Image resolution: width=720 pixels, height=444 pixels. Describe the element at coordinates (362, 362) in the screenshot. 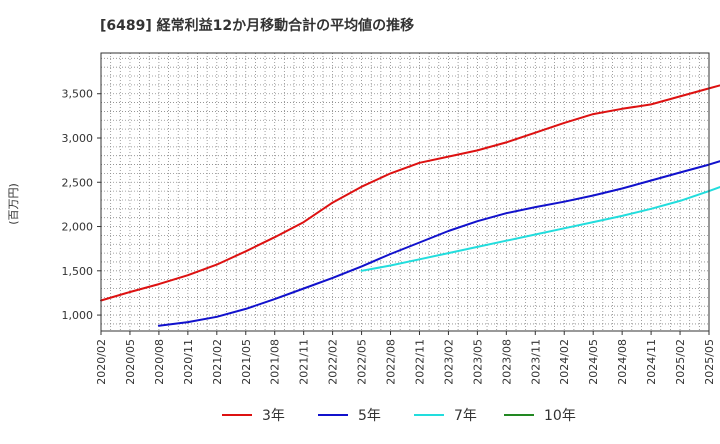

I see `x-tick-label: 2022/05` at that location.